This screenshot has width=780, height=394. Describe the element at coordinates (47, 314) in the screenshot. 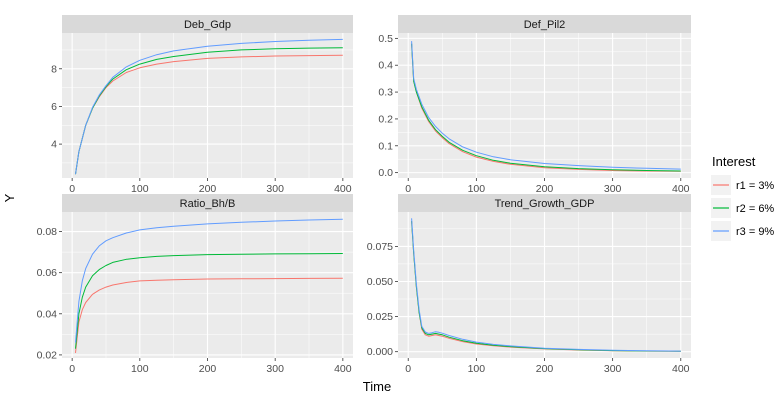

I see `y-tick-label: 0.04` at that location.